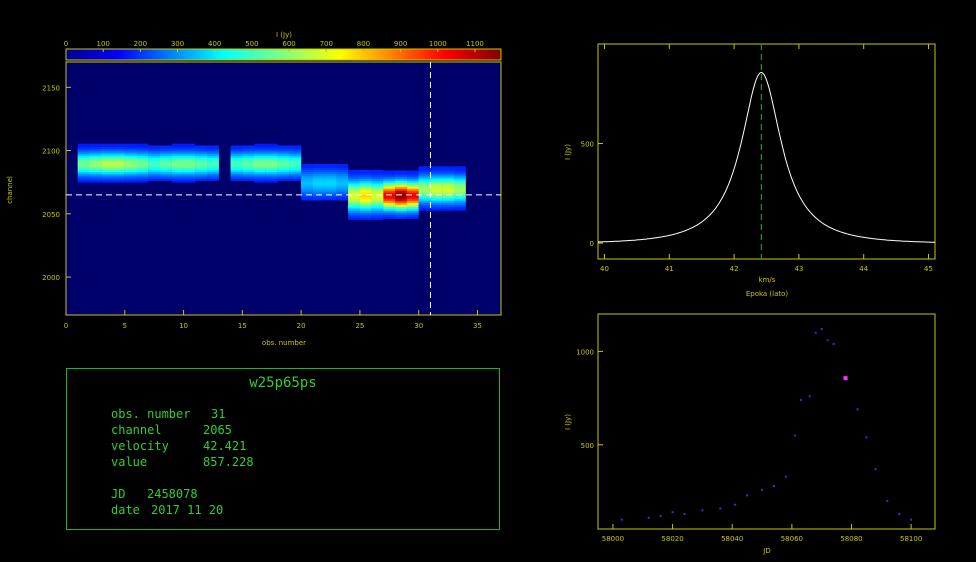 The height and width of the screenshot is (562, 976). I want to click on date-row: date 2017 11 20, so click(167, 510).